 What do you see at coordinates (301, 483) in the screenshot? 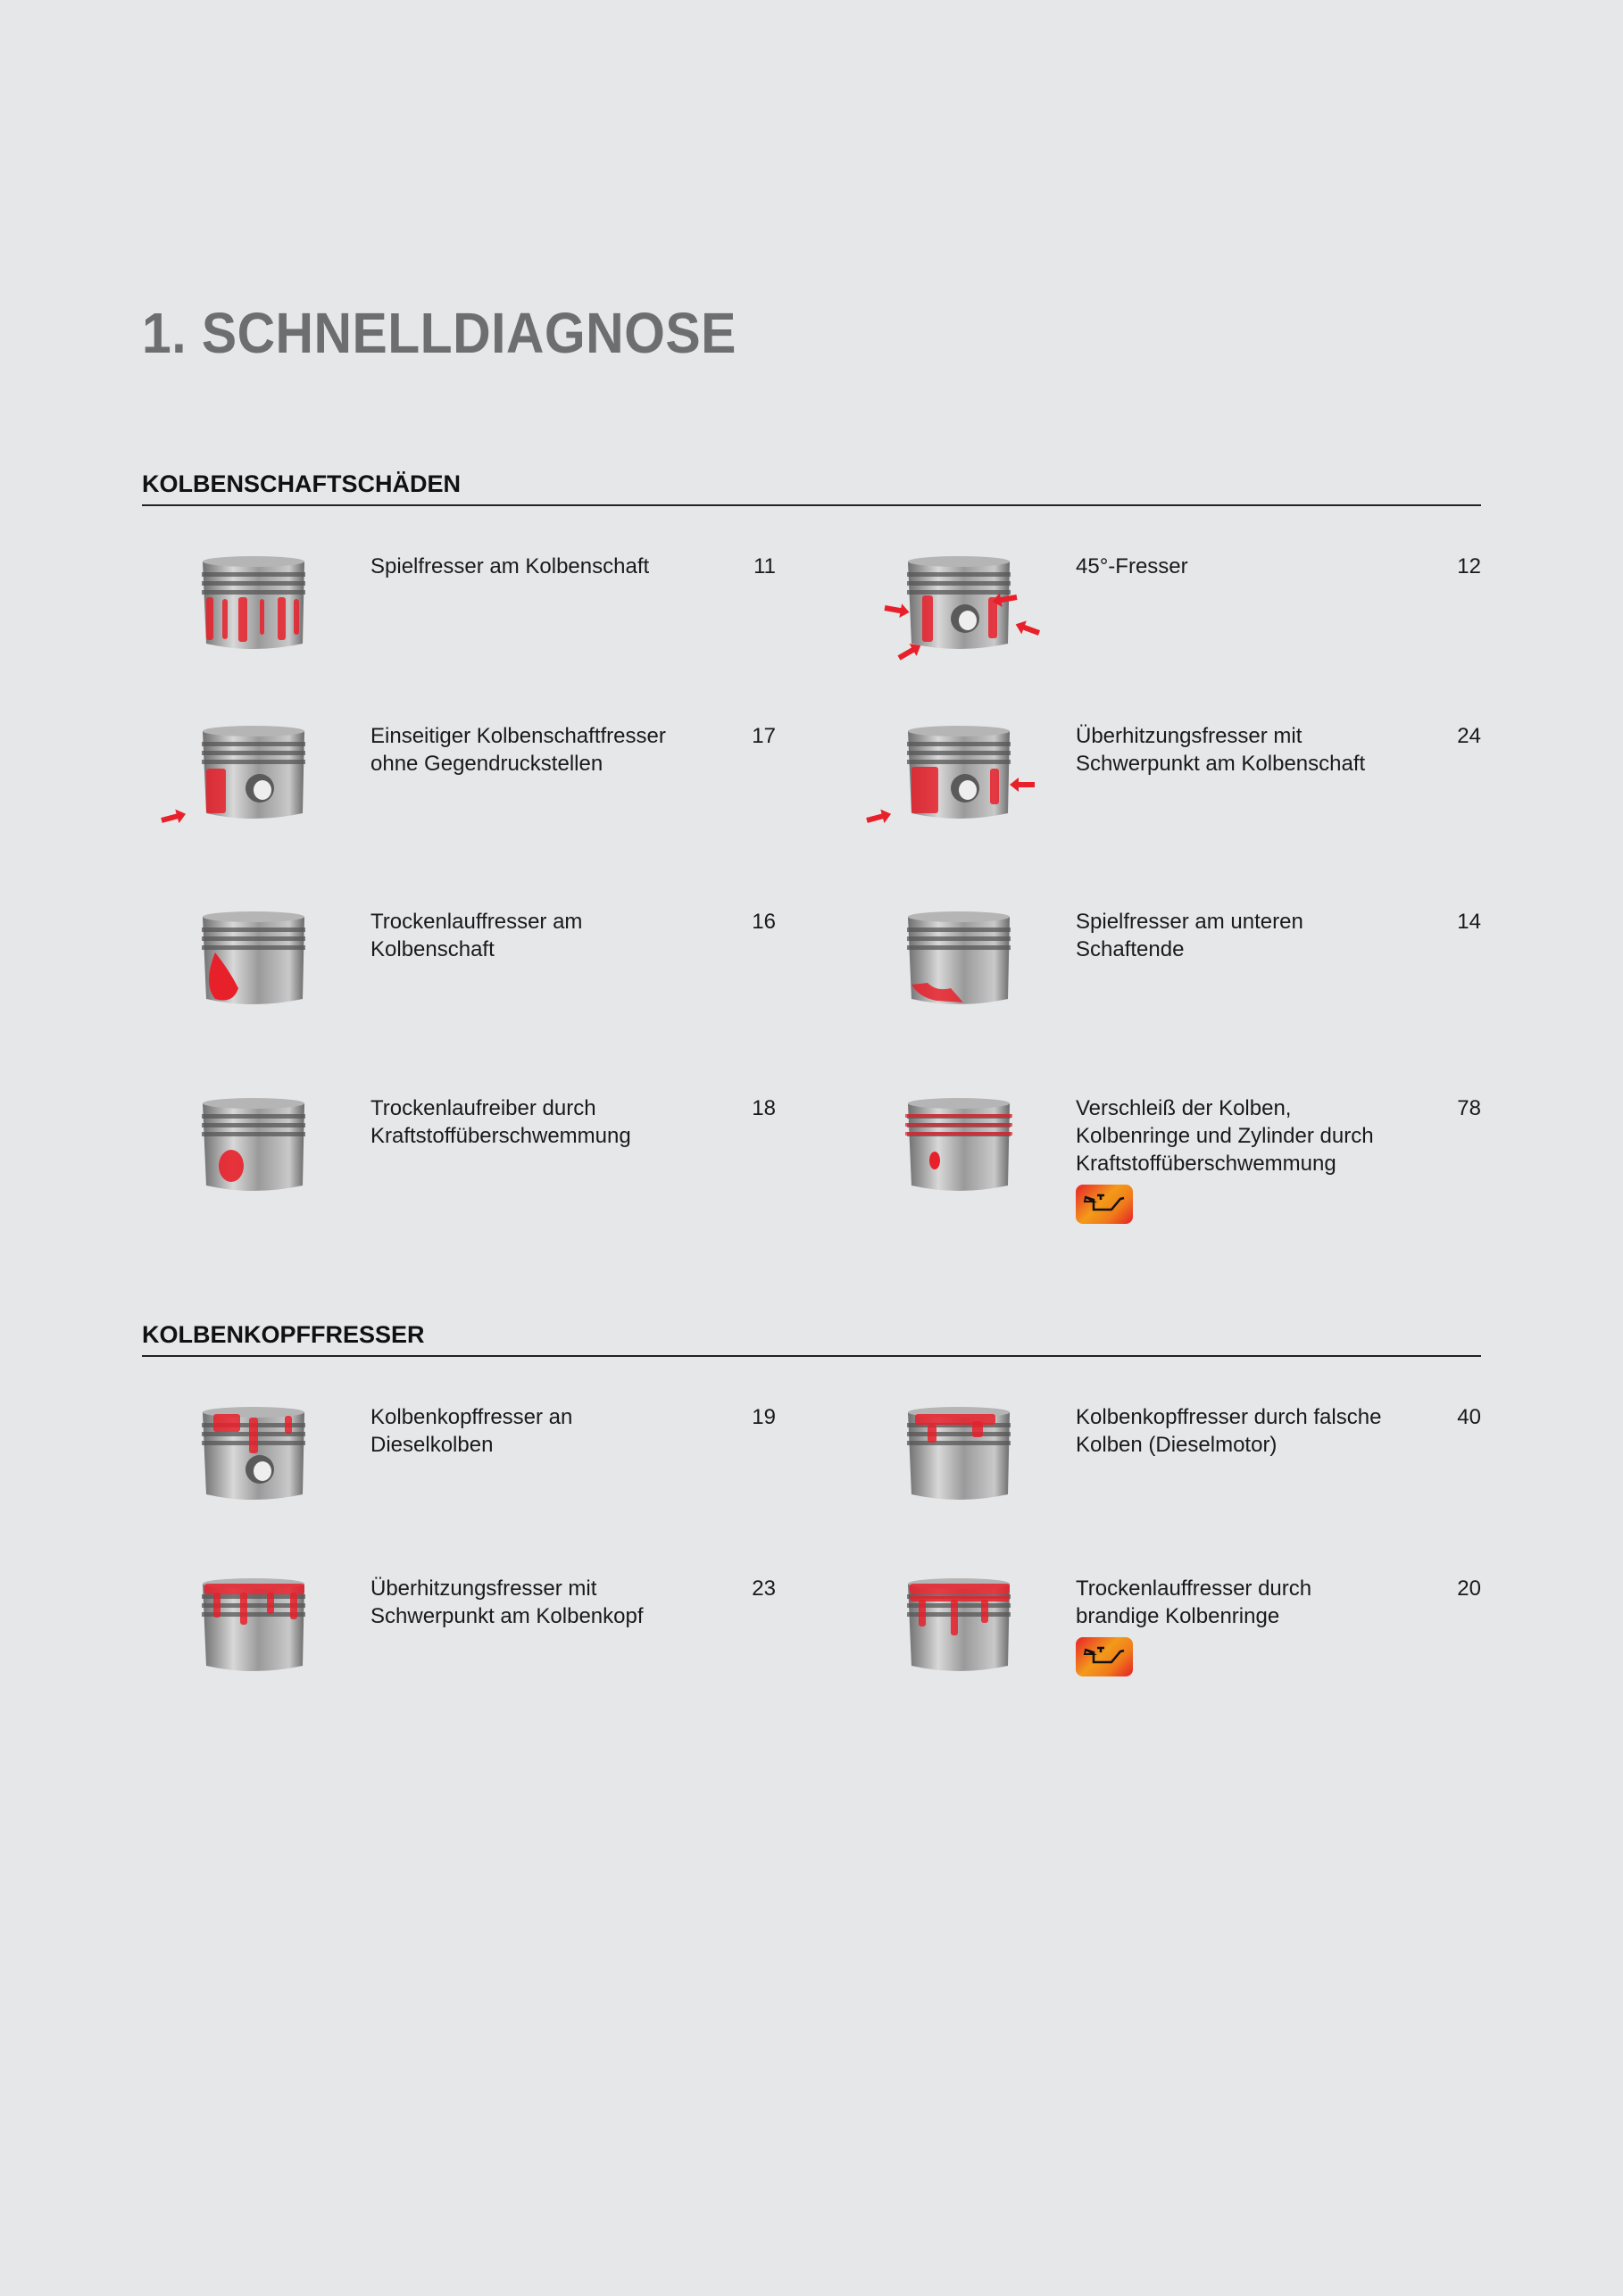
I see `section-heading: KOLBENSCHAFTSCHÄDEN` at bounding box center [301, 483].